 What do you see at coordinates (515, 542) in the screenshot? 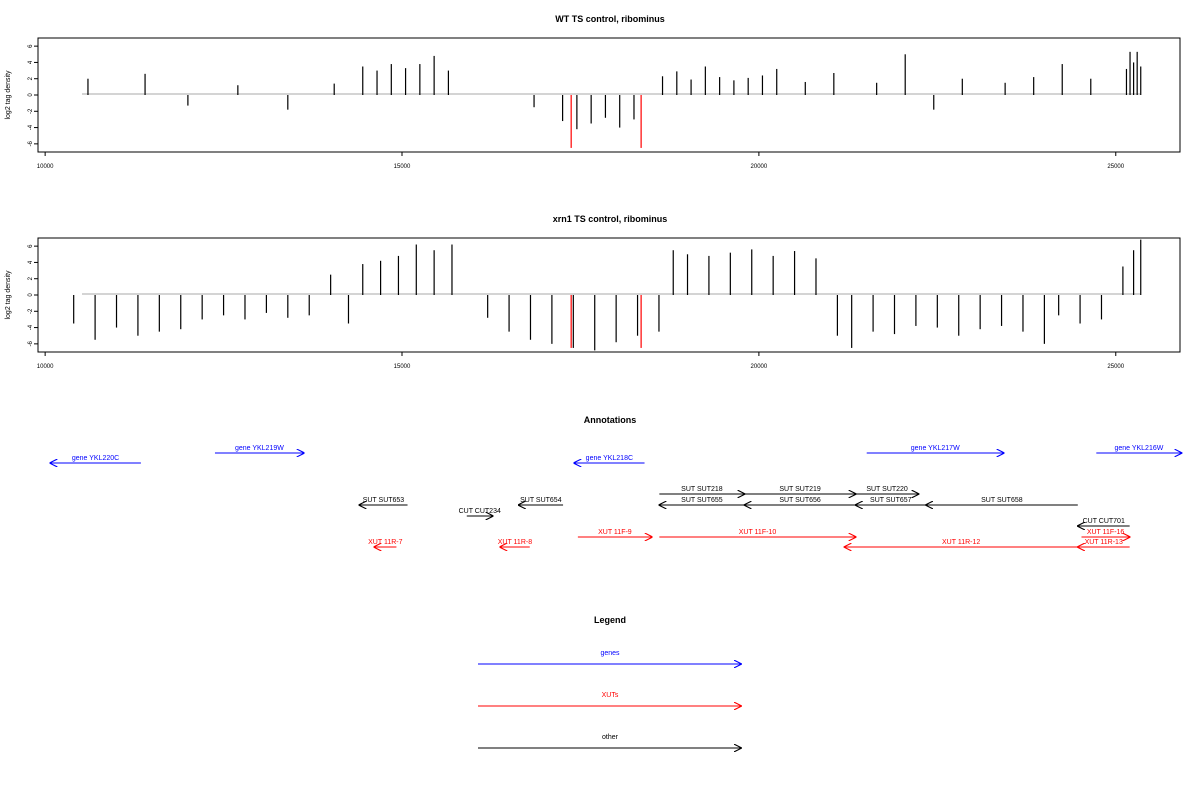
I see `annotation-label: XUT 11R-8` at bounding box center [515, 542].